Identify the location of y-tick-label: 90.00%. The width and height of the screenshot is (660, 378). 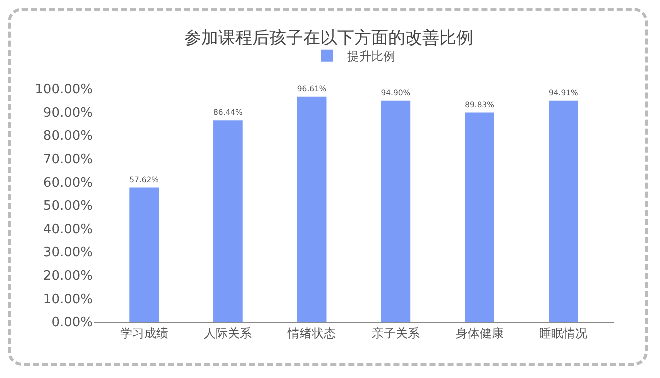
(68, 113).